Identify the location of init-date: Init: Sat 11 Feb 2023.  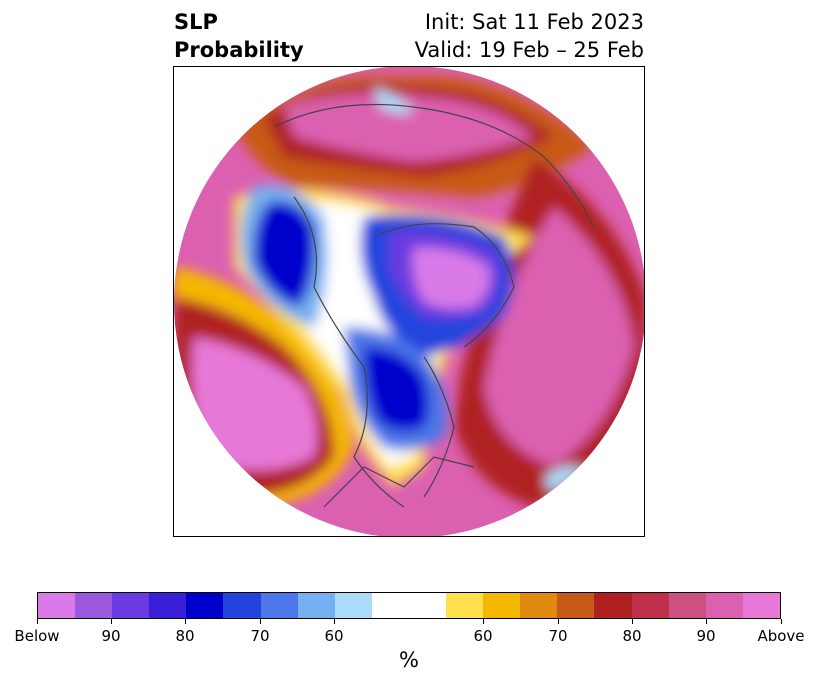
(534, 22).